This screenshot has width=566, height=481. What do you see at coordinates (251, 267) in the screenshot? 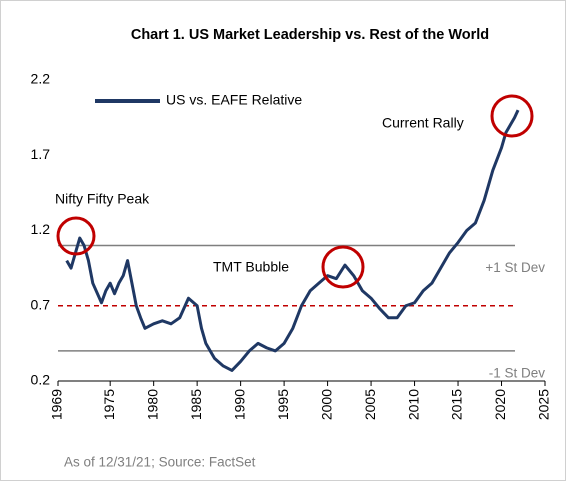
I see `annotation: TMT Bubble` at bounding box center [251, 267].